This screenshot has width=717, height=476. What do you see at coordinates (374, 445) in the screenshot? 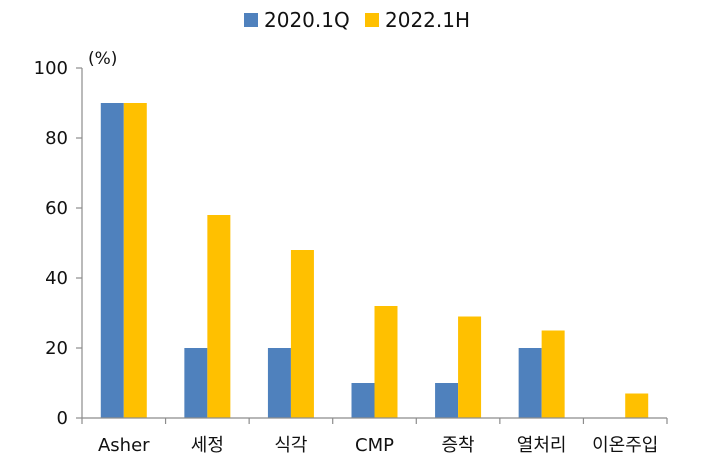
I see `x-category-label: CMP` at bounding box center [374, 445].